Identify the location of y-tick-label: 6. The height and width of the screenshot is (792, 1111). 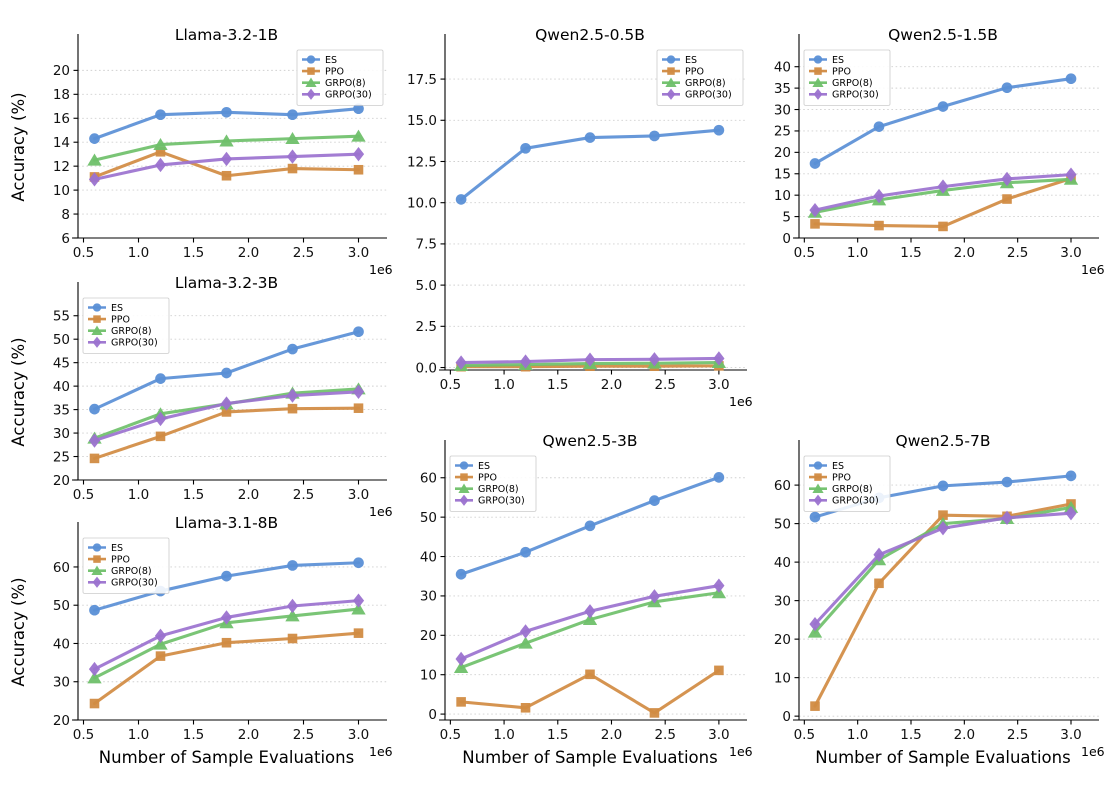
(65, 239).